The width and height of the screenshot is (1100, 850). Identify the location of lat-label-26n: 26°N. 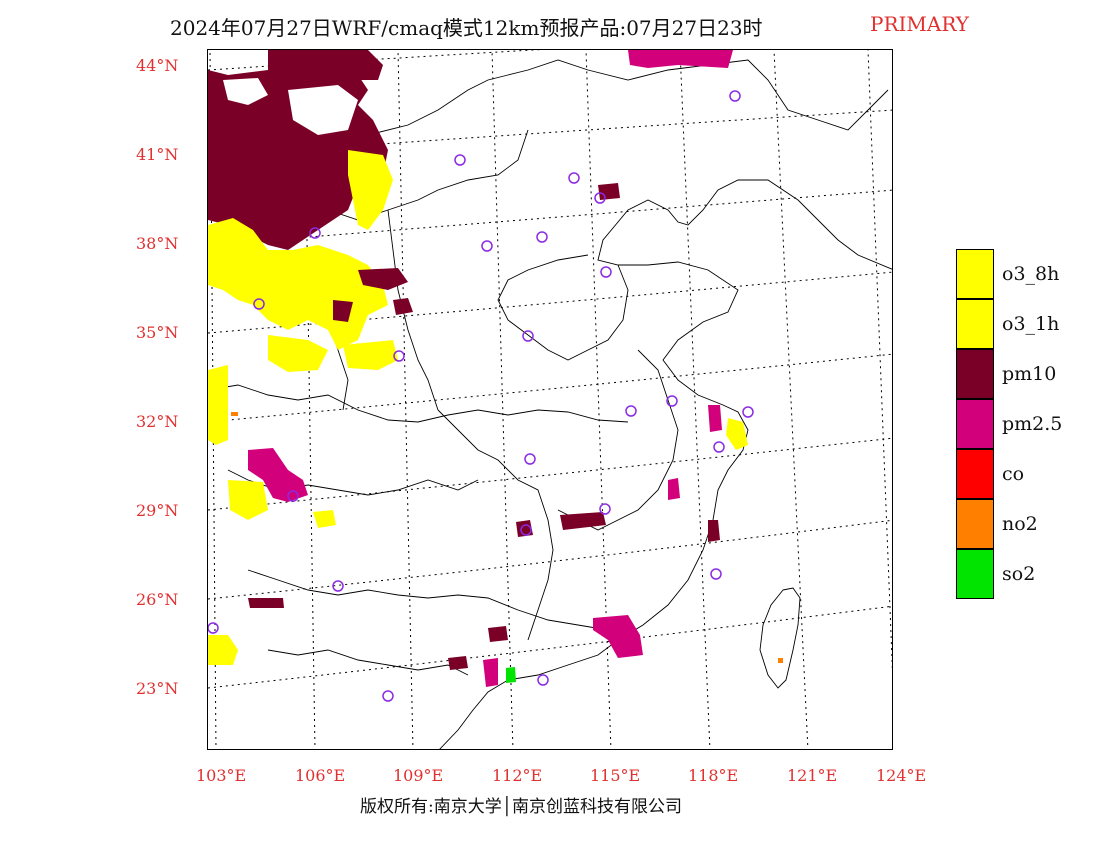
(157, 599).